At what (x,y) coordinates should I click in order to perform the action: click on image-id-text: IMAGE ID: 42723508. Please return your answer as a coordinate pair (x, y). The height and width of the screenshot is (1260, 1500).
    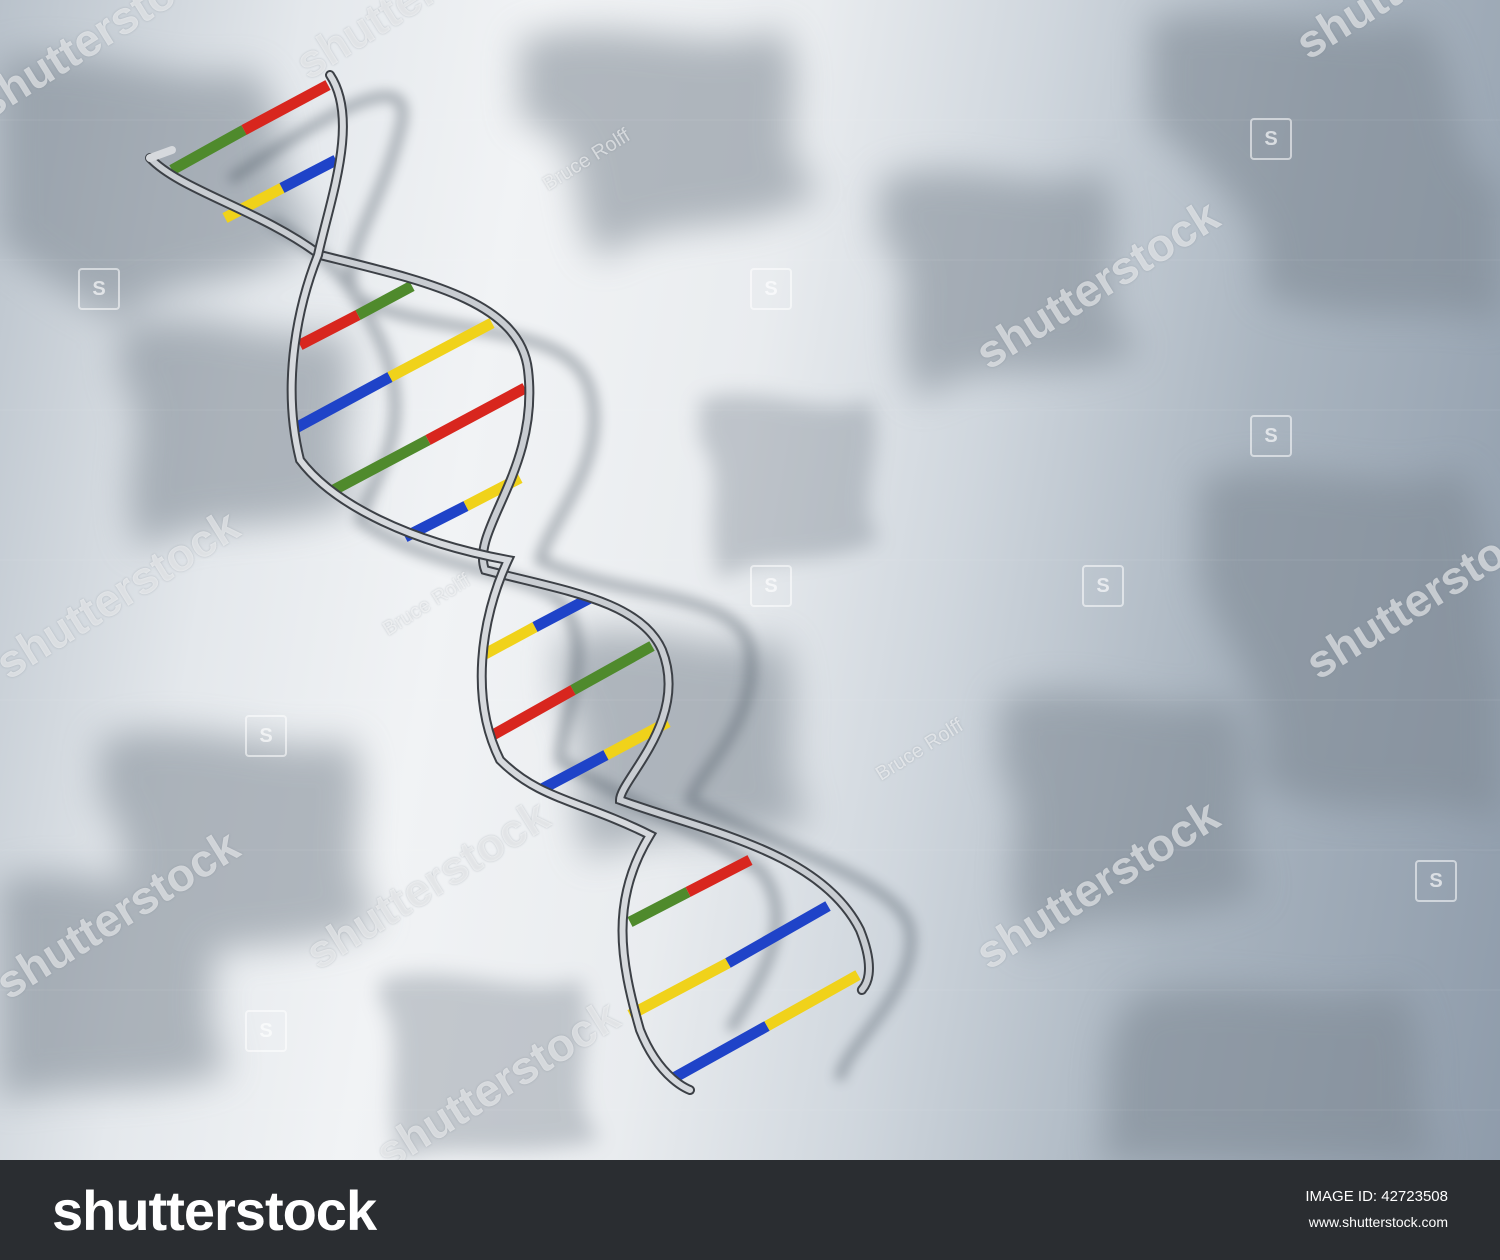
    Looking at the image, I should click on (1376, 1196).